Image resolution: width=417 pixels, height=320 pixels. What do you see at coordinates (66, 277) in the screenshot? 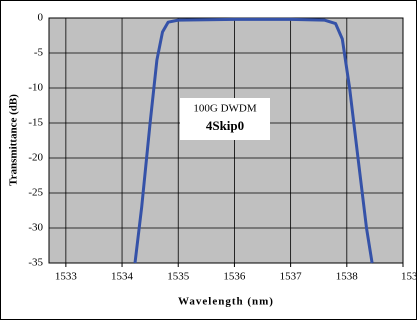
I see `x-tick-label: 1533` at bounding box center [66, 277].